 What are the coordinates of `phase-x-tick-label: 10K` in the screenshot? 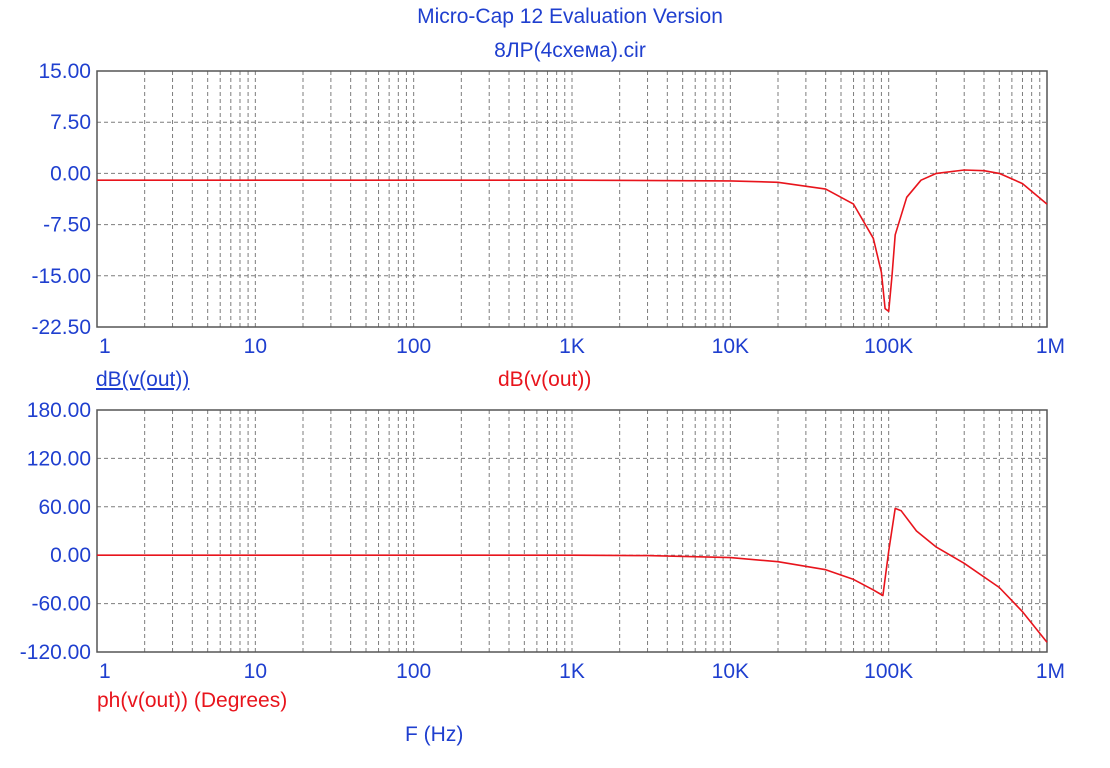 It's located at (730, 671).